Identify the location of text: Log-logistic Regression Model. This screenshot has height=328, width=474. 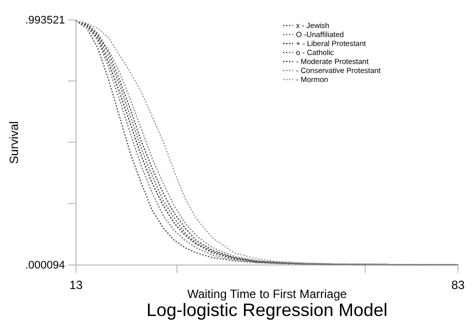
(267, 310).